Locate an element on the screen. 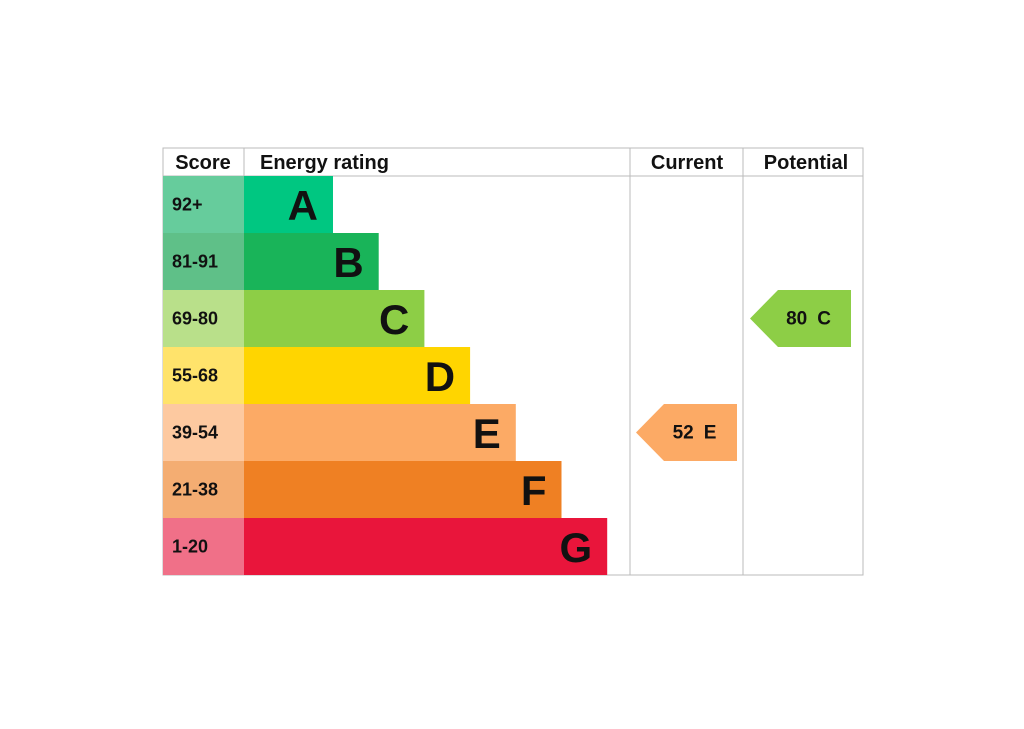 Image resolution: width=1024 pixels, height=729 pixels. score-range: 21-38 is located at coordinates (195, 490).